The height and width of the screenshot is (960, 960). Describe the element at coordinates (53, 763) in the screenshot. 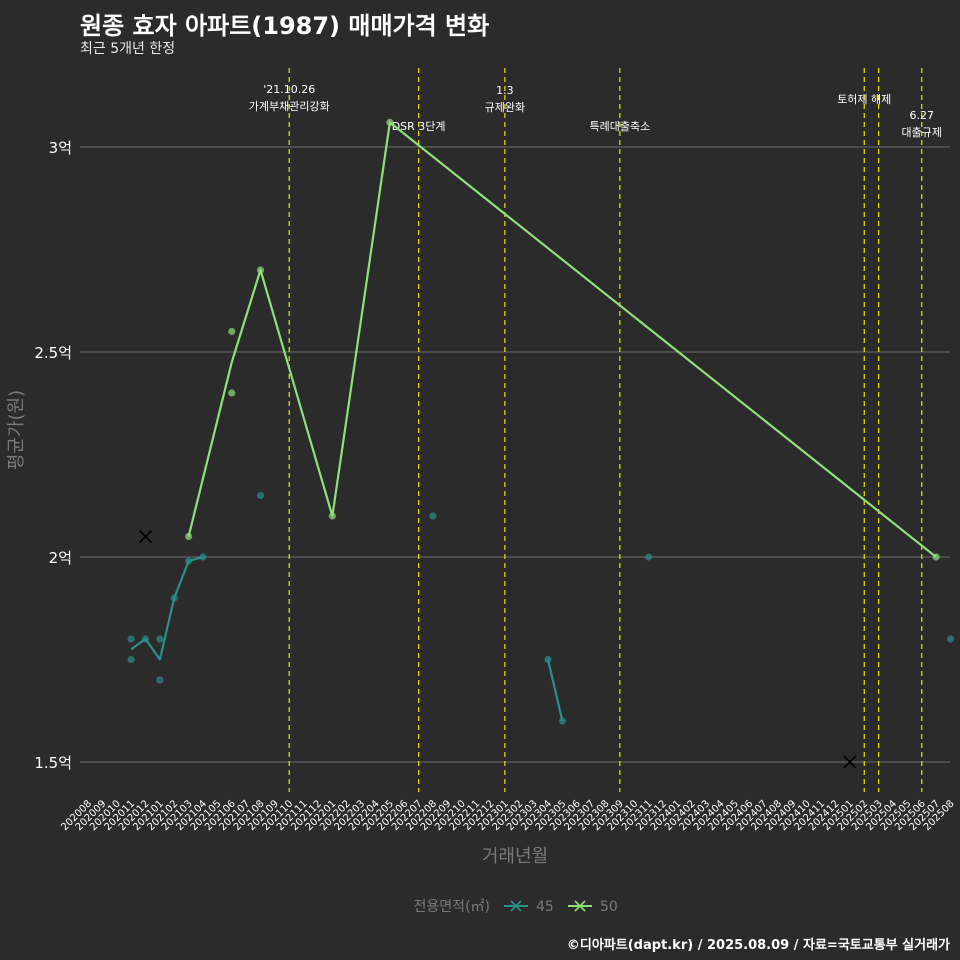

I see `y-tick-label: 1.5억` at that location.